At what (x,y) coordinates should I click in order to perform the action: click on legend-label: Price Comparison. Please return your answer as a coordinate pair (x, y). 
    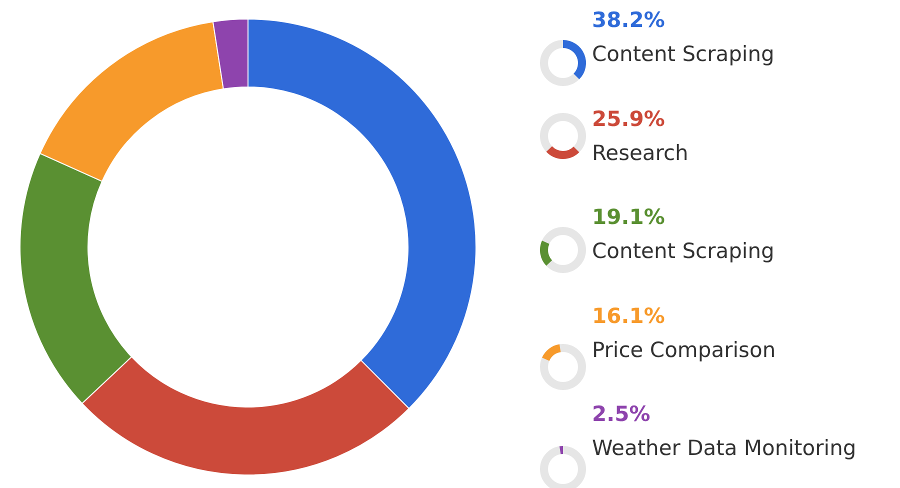
    Looking at the image, I should click on (684, 350).